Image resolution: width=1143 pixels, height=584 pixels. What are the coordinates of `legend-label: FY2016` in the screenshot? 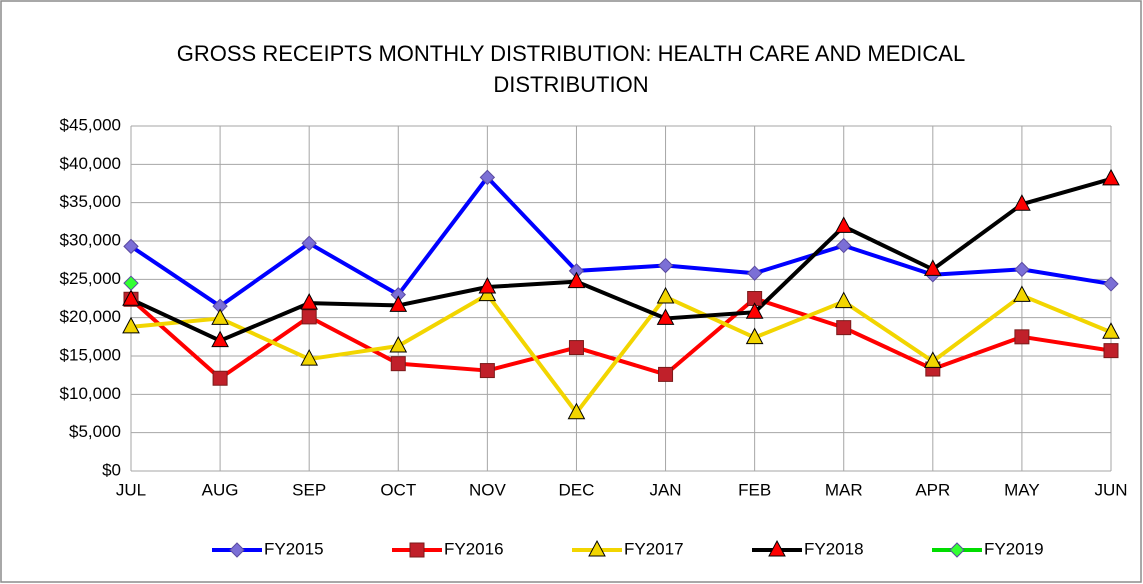 It's located at (474, 548).